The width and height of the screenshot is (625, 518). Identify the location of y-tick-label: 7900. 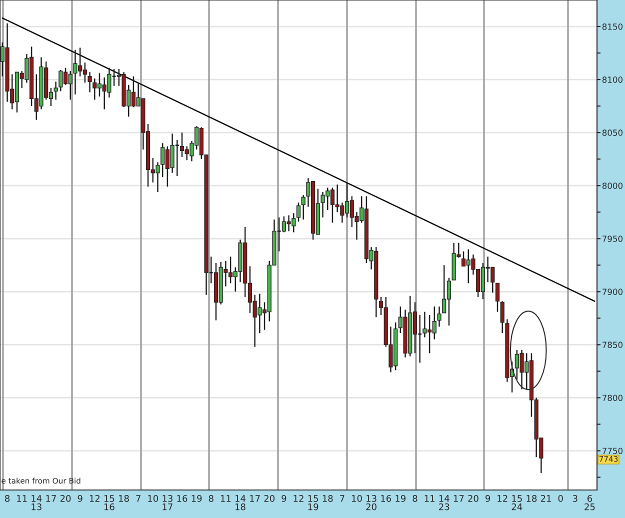
(612, 291).